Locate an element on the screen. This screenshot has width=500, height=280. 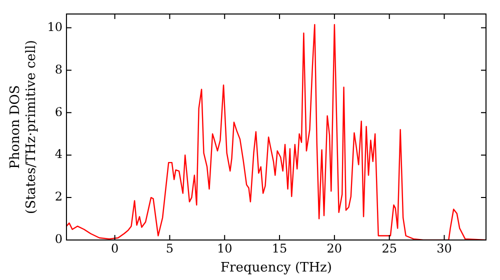
y-axis-title: Phonon DOS (States/THz·primitive cell) is located at coordinates (23, 127).